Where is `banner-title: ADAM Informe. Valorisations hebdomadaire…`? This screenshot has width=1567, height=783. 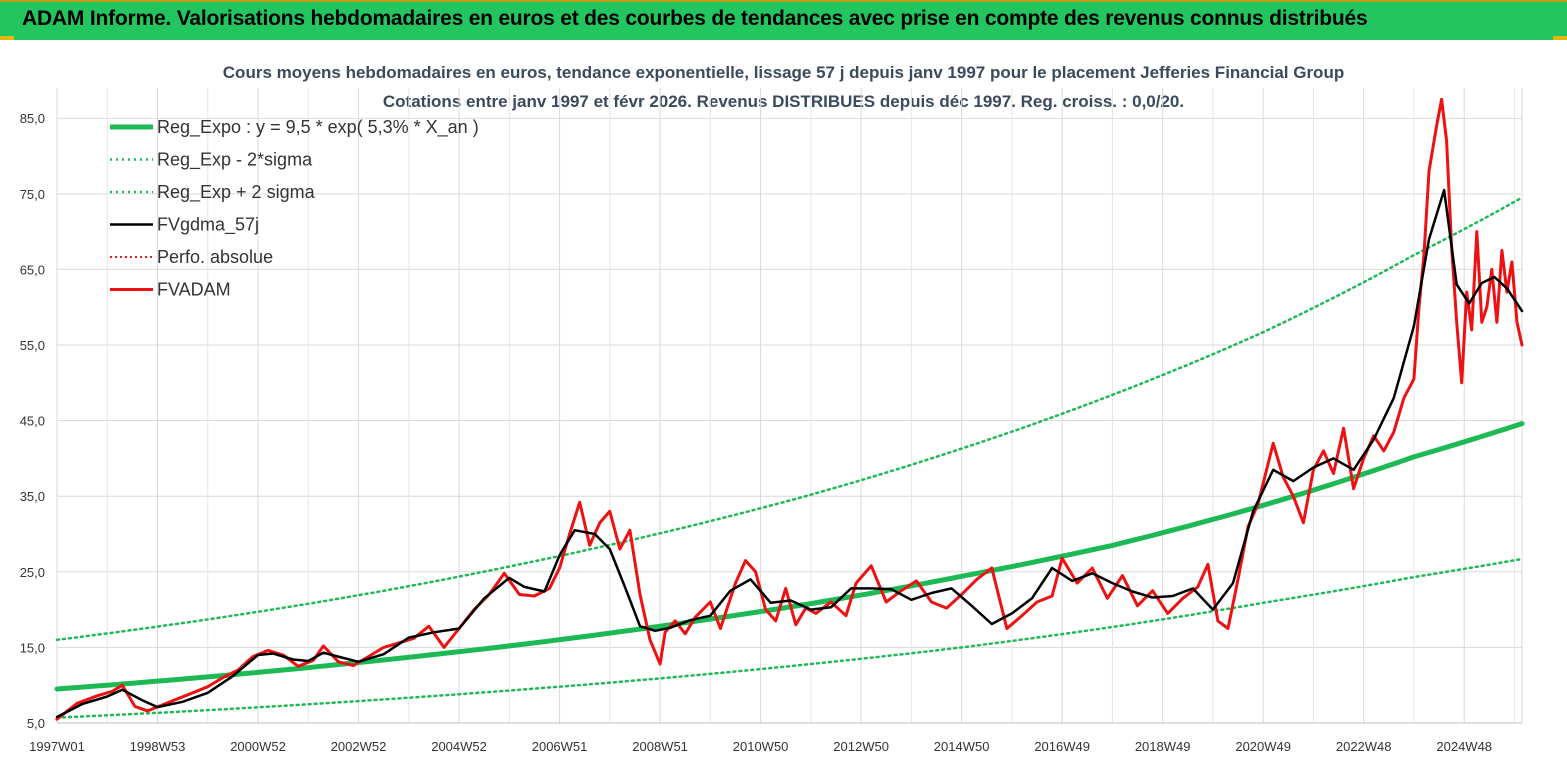
banner-title: ADAM Informe. Valorisations hebdomadaire… is located at coordinates (695, 18).